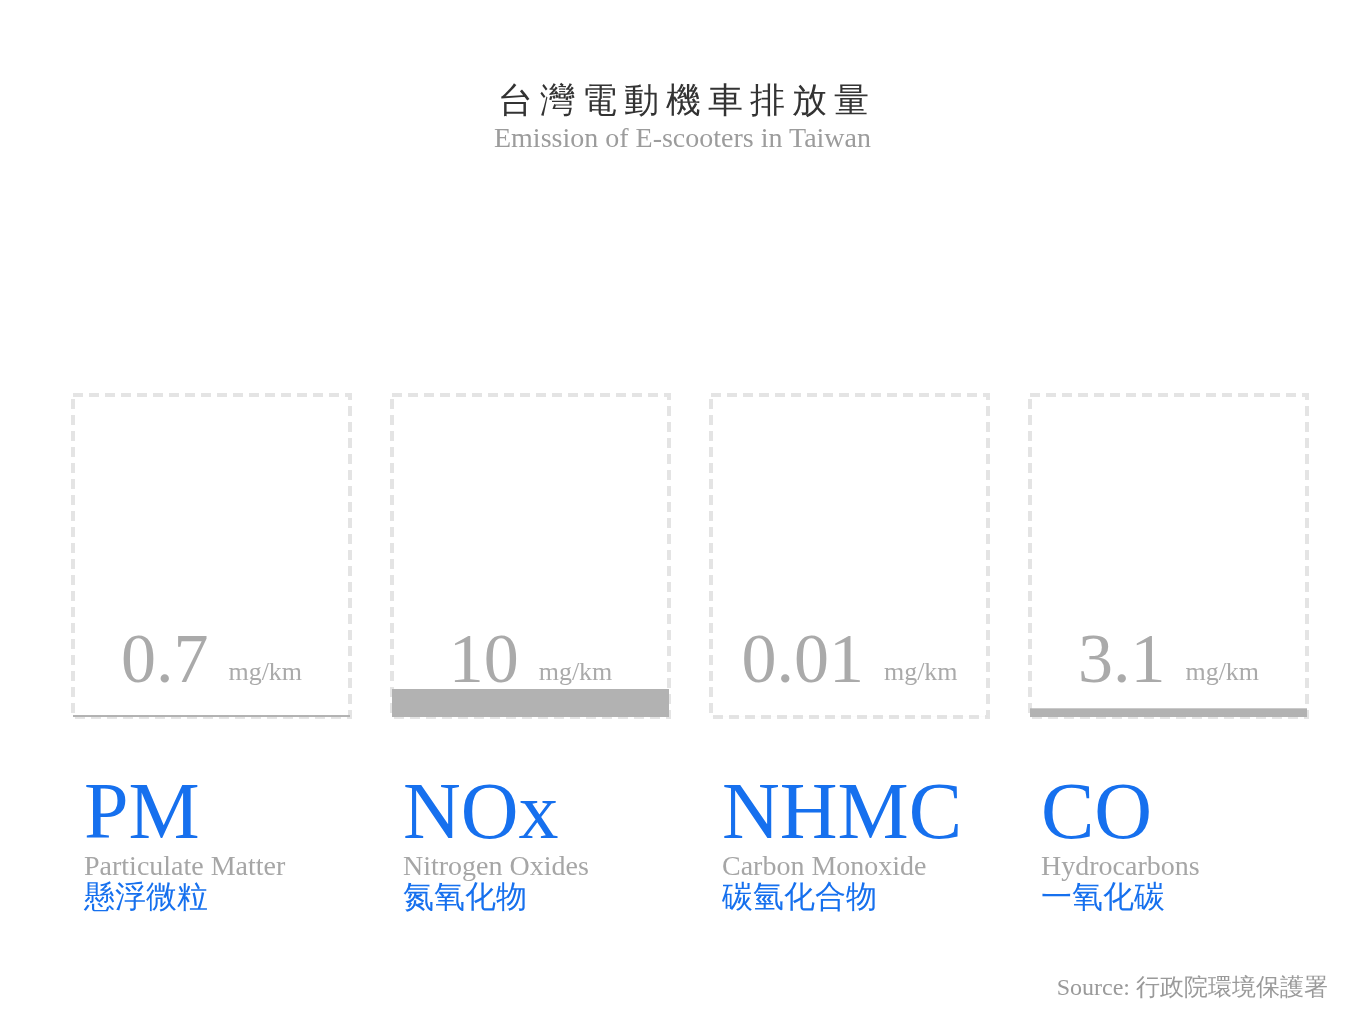 The width and height of the screenshot is (1365, 1024). Describe the element at coordinates (682, 137) in the screenshot. I see `subtitle: Emission of E-scooters in Taiwan` at that location.